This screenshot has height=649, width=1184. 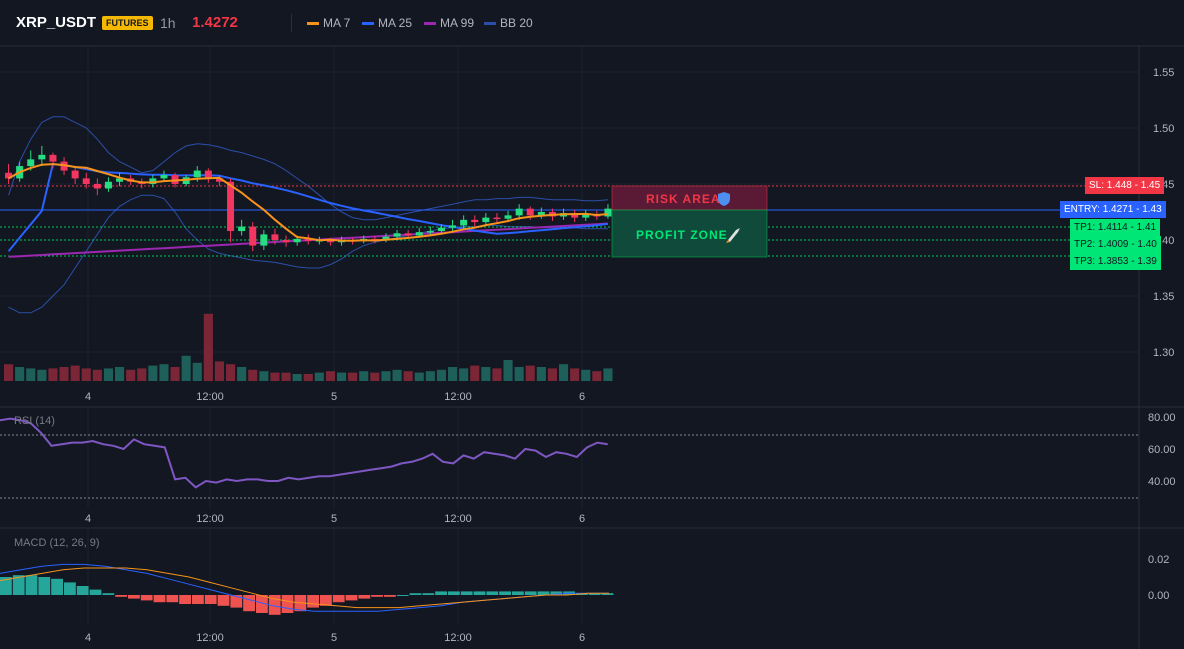 I want to click on legend-bb20: BB 20, so click(x=508, y=23).